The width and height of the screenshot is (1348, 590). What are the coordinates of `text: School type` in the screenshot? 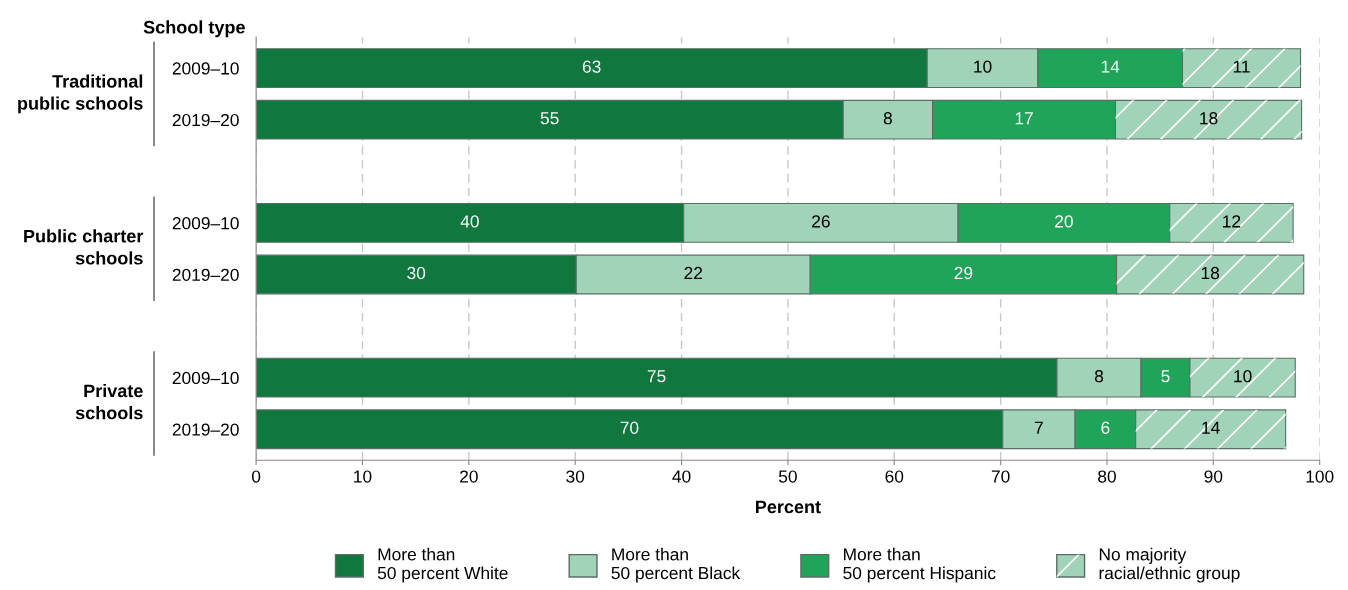 It's located at (194, 29).